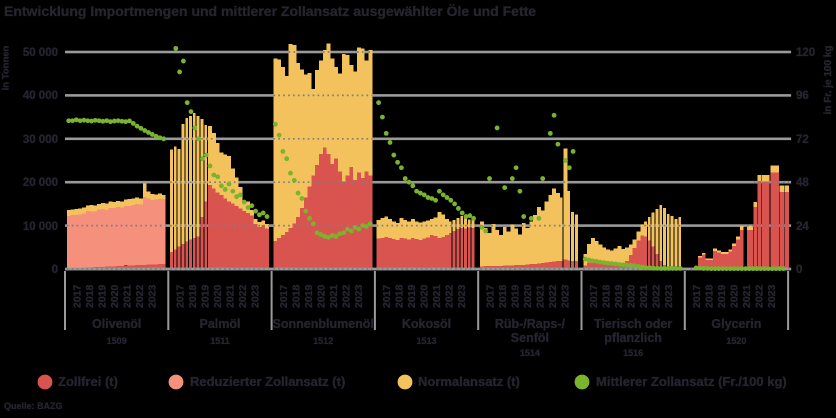 The width and height of the screenshot is (836, 418). Describe the element at coordinates (805, 53) in the screenshot. I see `svg-text: 120` at that location.